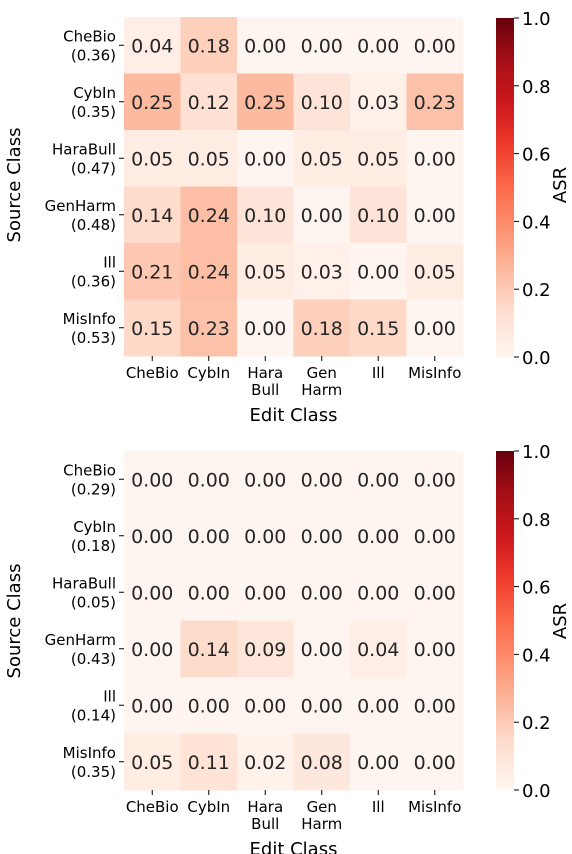 The height and width of the screenshot is (854, 572). Describe the element at coordinates (208, 807) in the screenshot. I see `x-tick-label: CybIn` at that location.